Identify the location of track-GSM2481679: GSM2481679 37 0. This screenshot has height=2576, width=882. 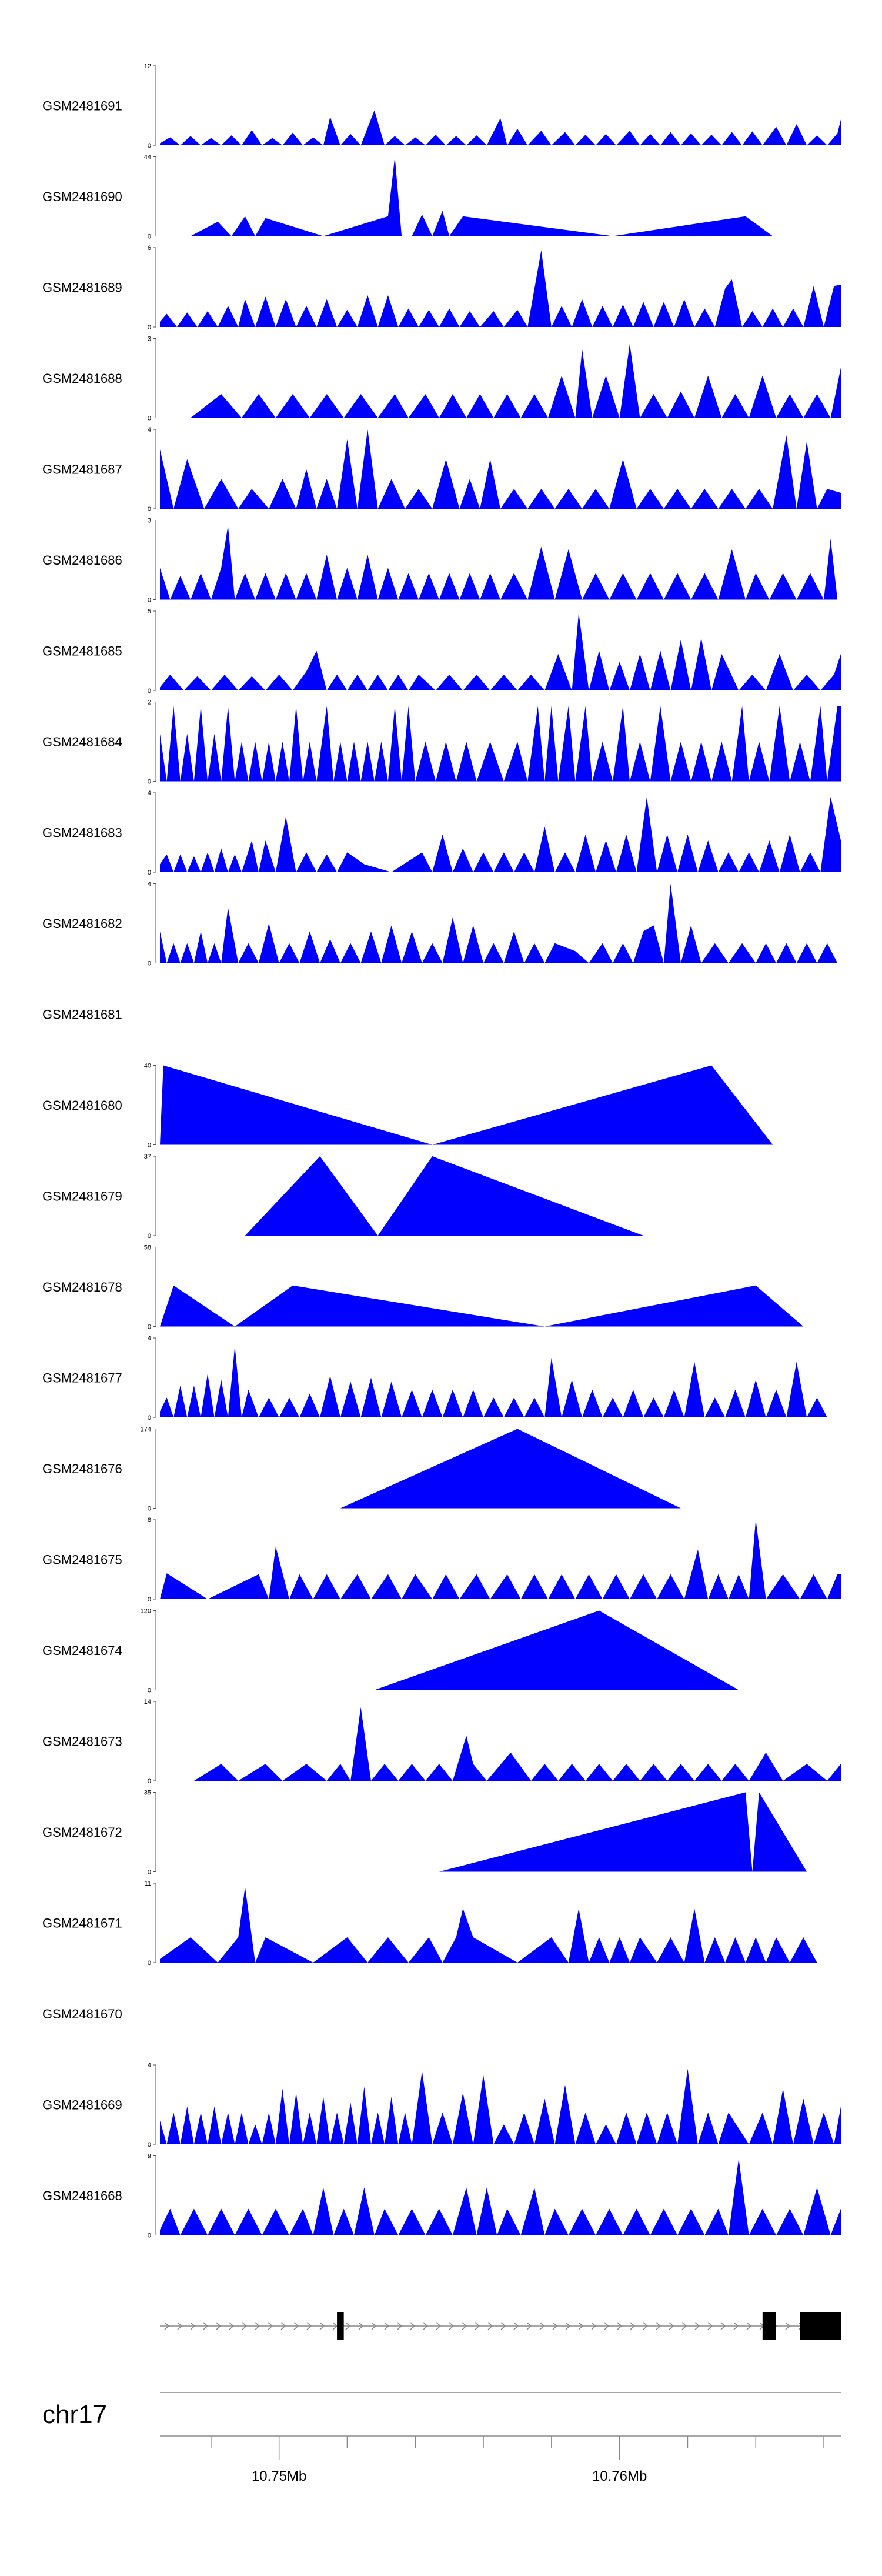
(343, 1196).